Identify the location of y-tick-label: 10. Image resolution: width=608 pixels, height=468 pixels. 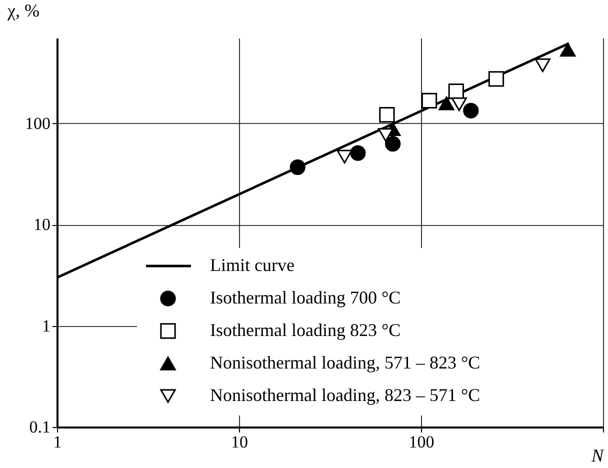
(42, 224).